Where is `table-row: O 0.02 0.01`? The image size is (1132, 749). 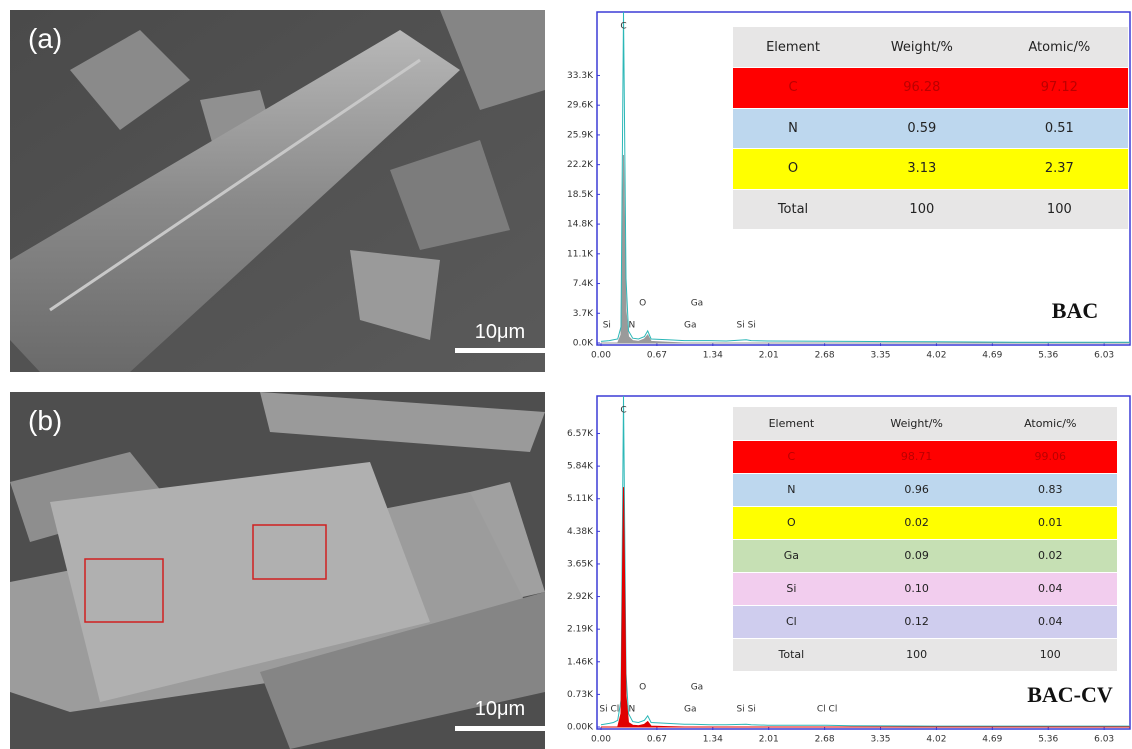
table-row: O 0.02 0.01 is located at coordinates (925, 523).